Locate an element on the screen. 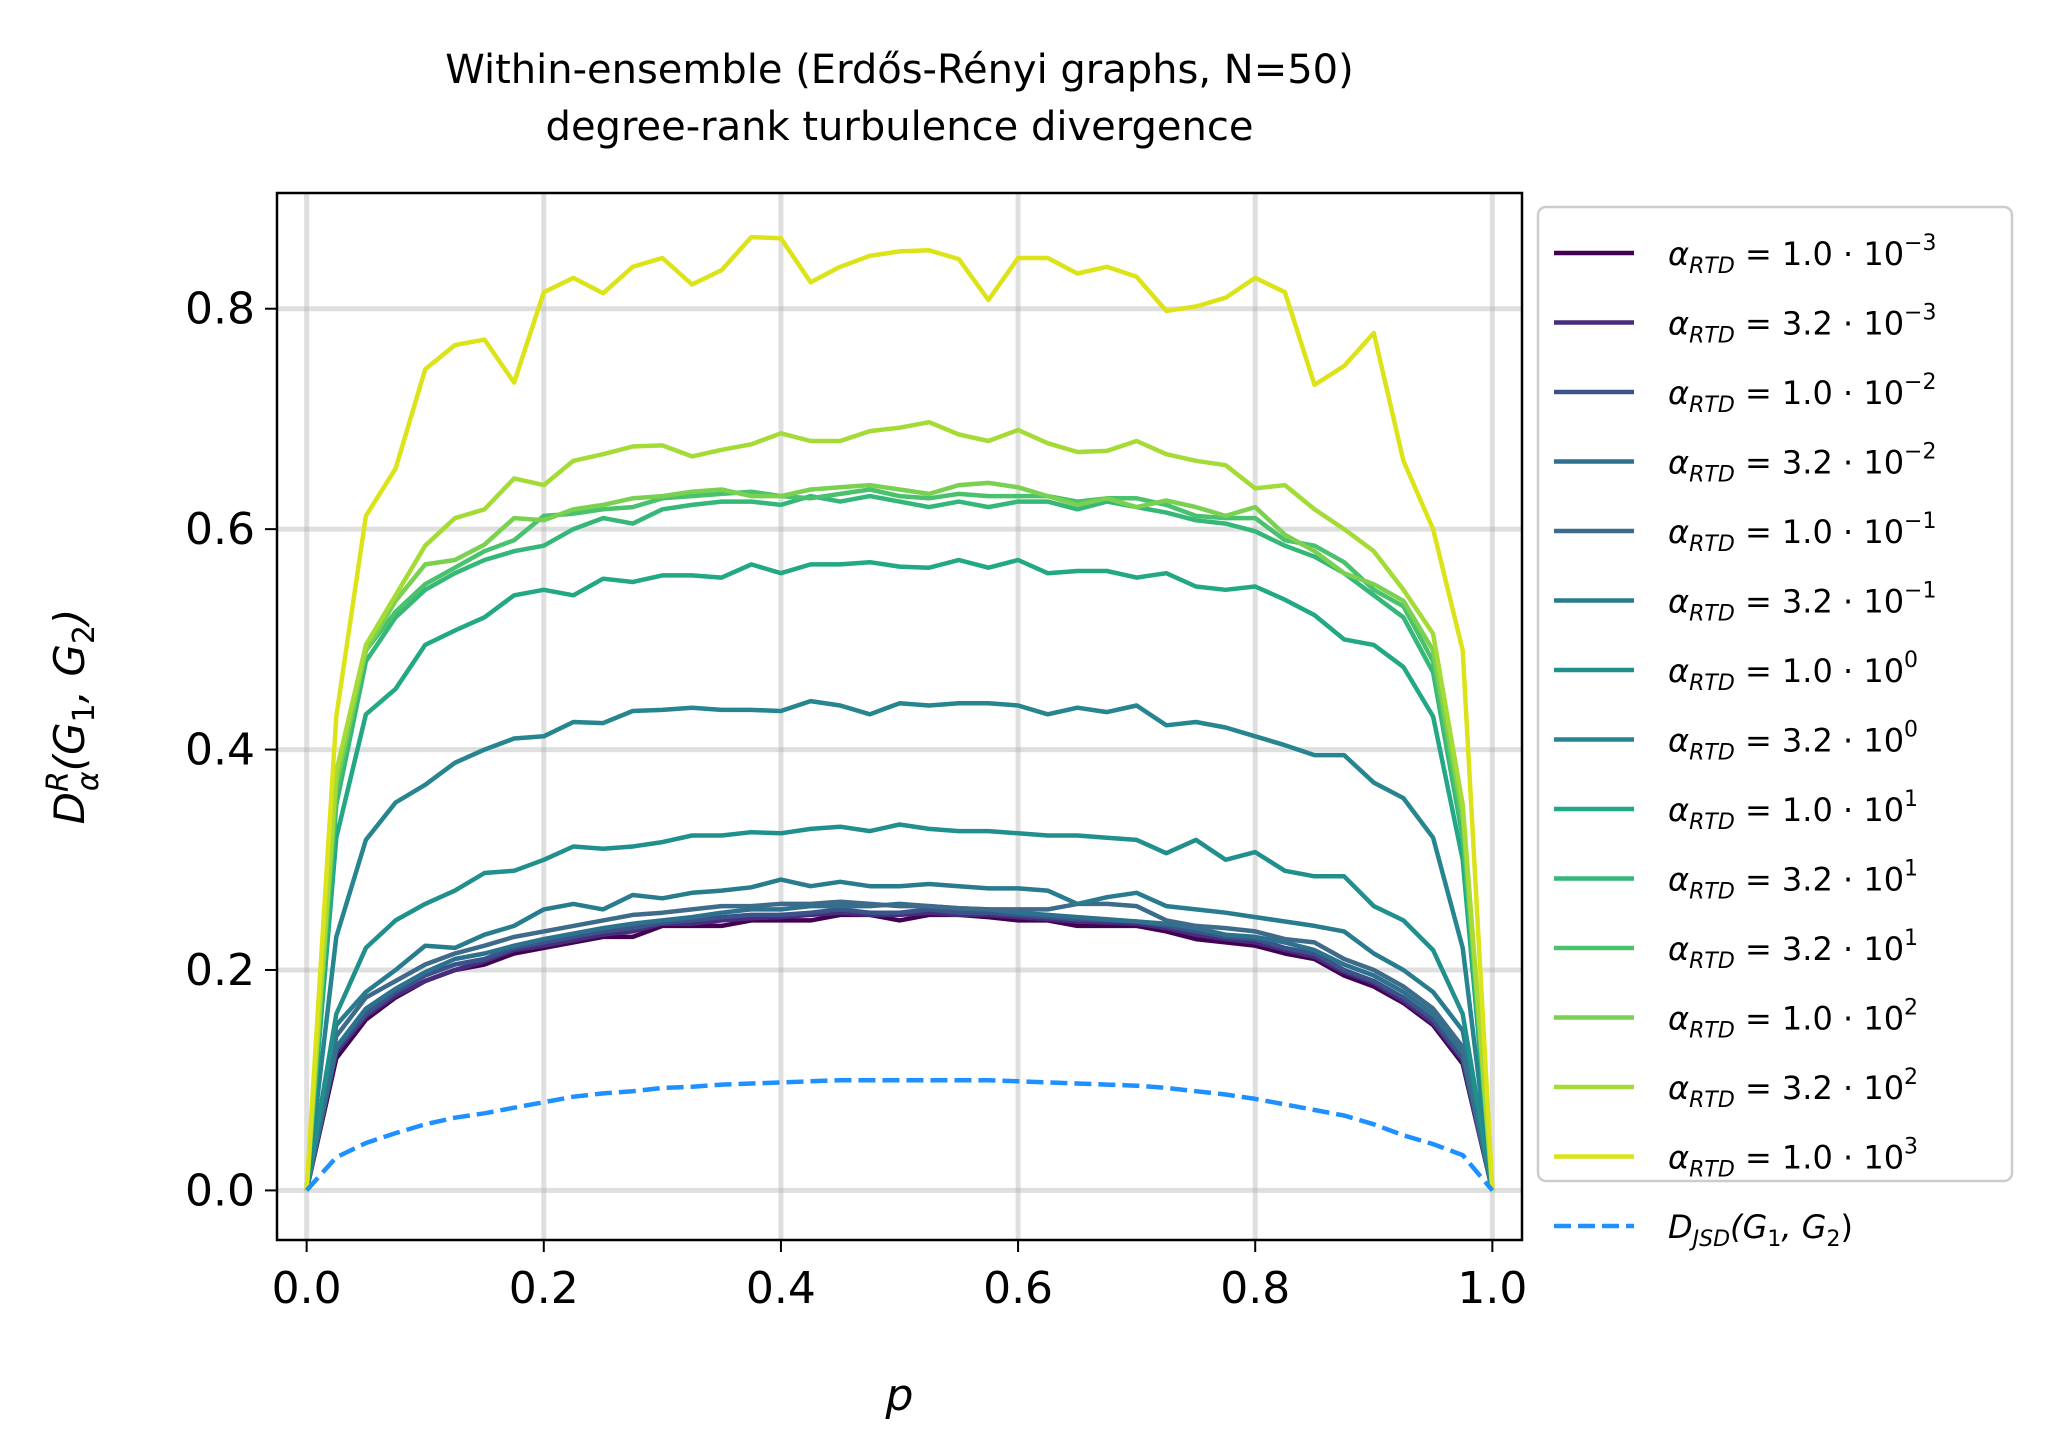 The width and height of the screenshot is (2046, 1455). chart-title-line: degree-rank turbulence divergence is located at coordinates (900, 127).